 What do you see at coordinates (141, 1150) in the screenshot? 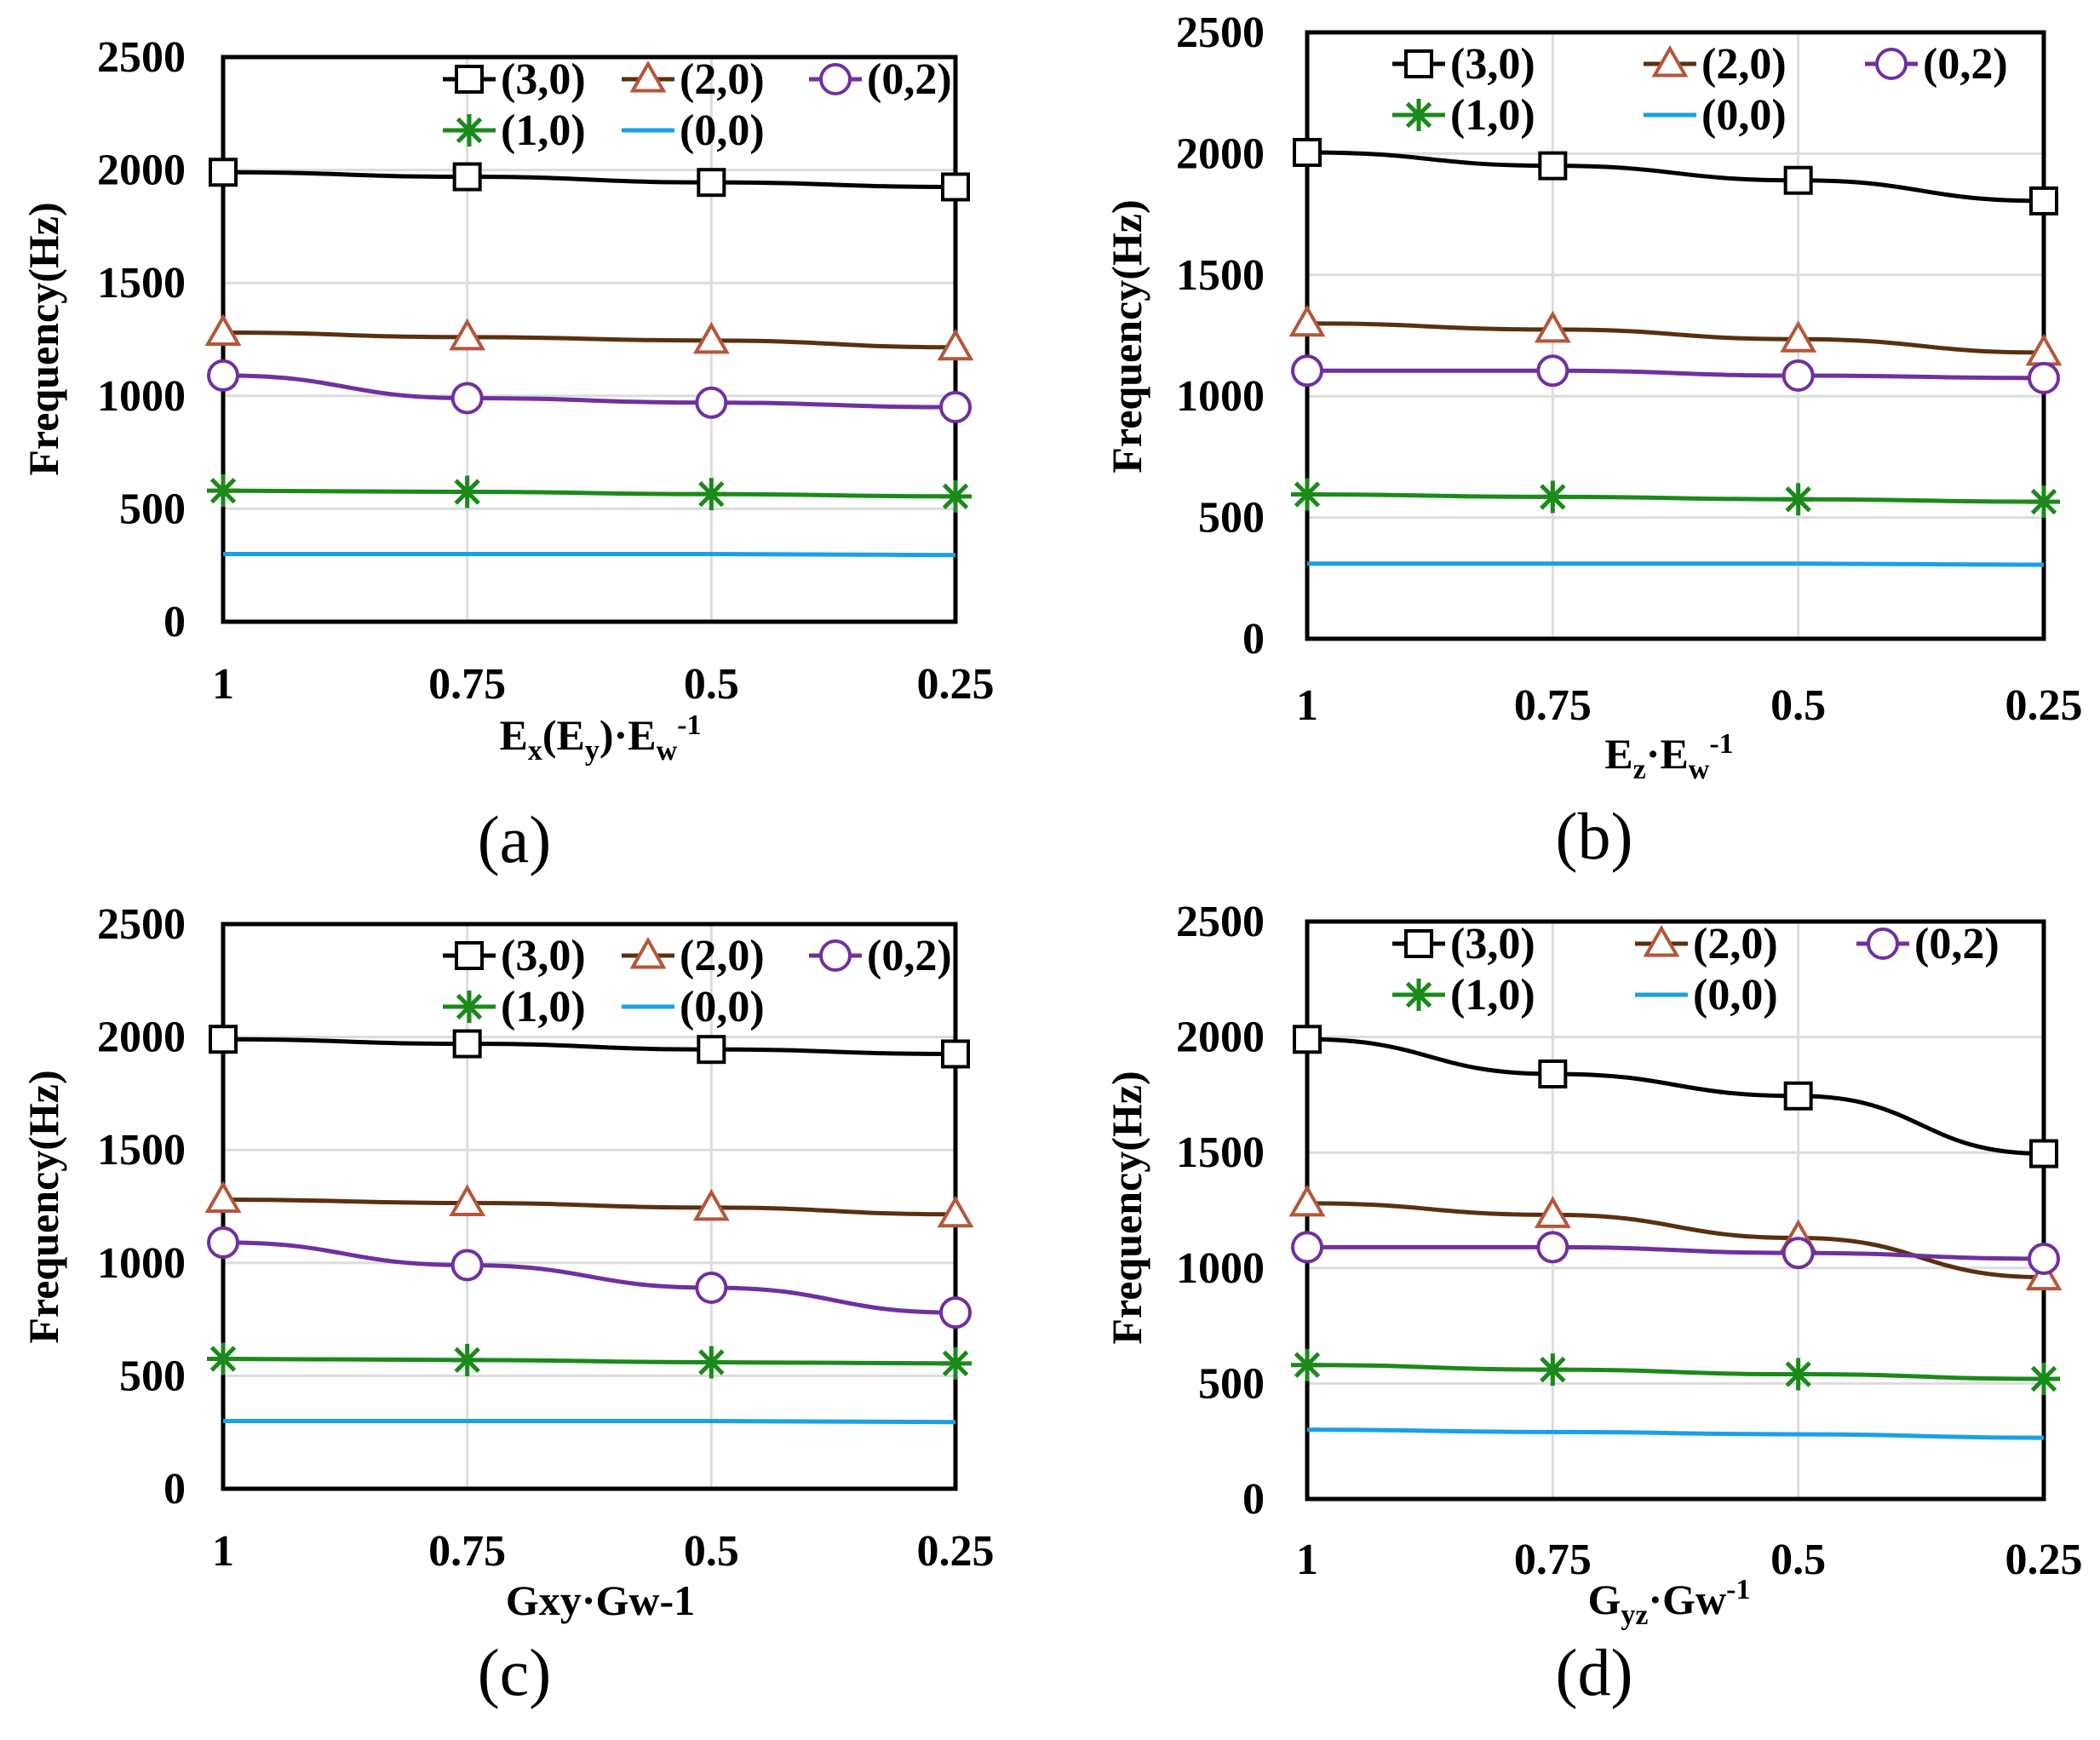
I see `y-tick-label: 1500` at bounding box center [141, 1150].